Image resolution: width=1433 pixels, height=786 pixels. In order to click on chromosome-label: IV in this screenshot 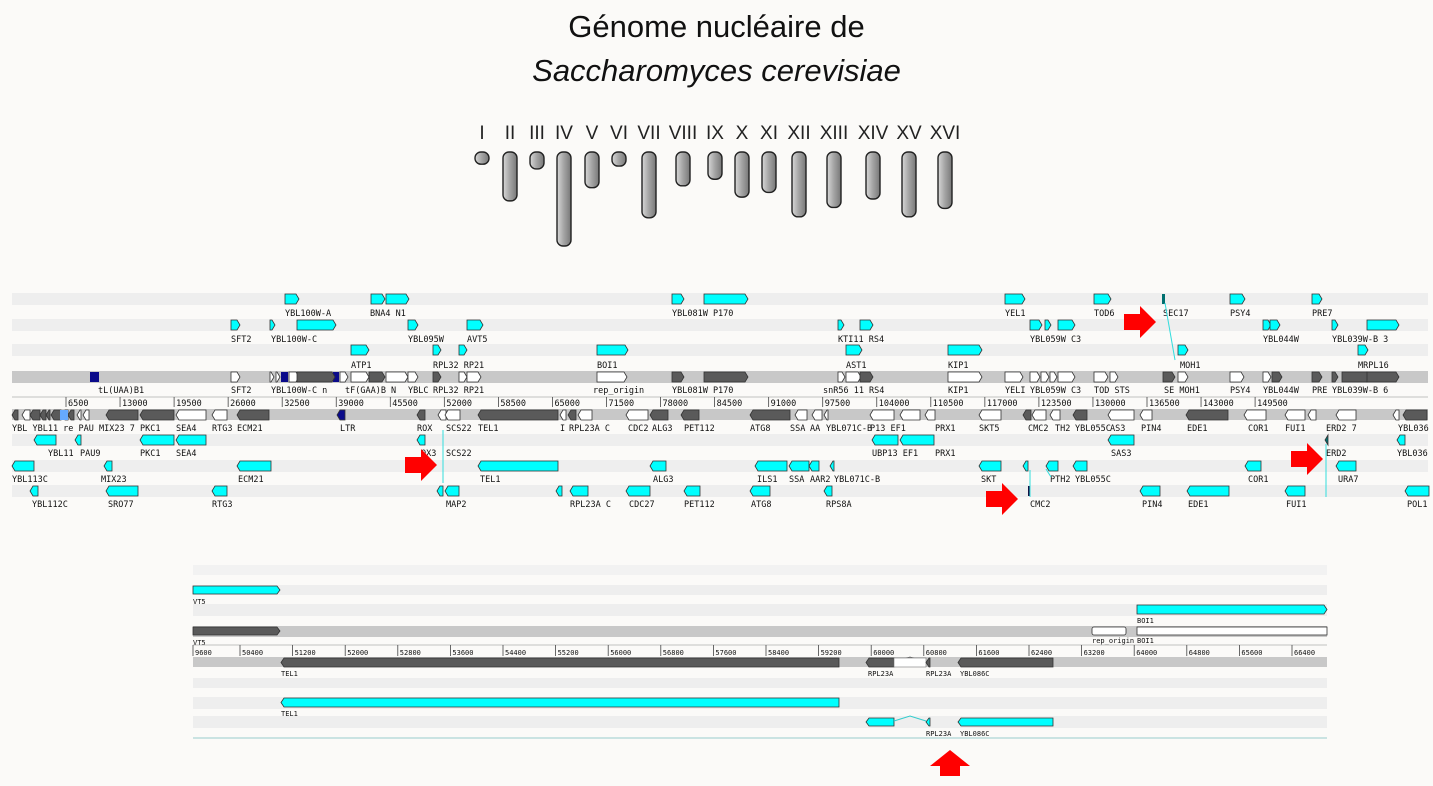, I will do `click(564, 133)`.